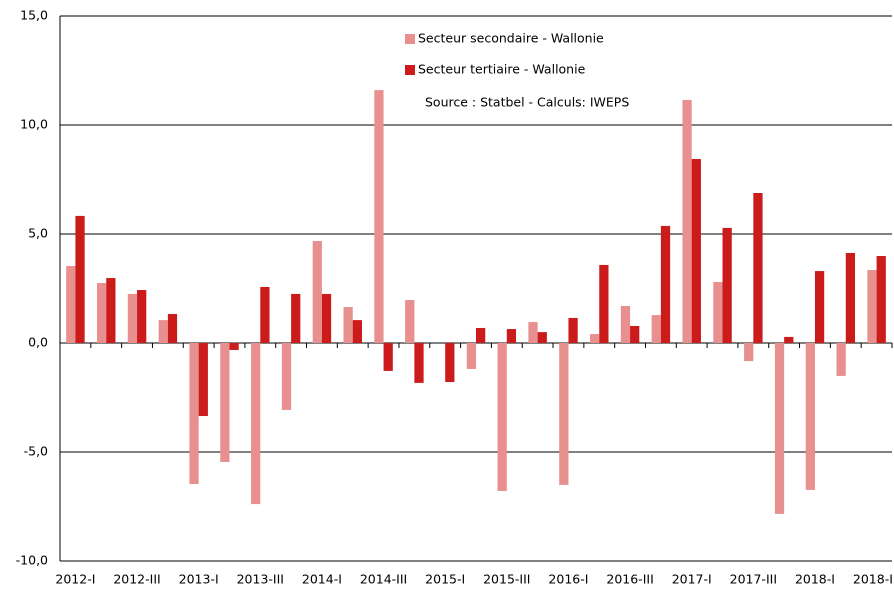 This screenshot has height=597, width=894. Describe the element at coordinates (34, 15) in the screenshot. I see `y-tick-label: 15,0` at that location.